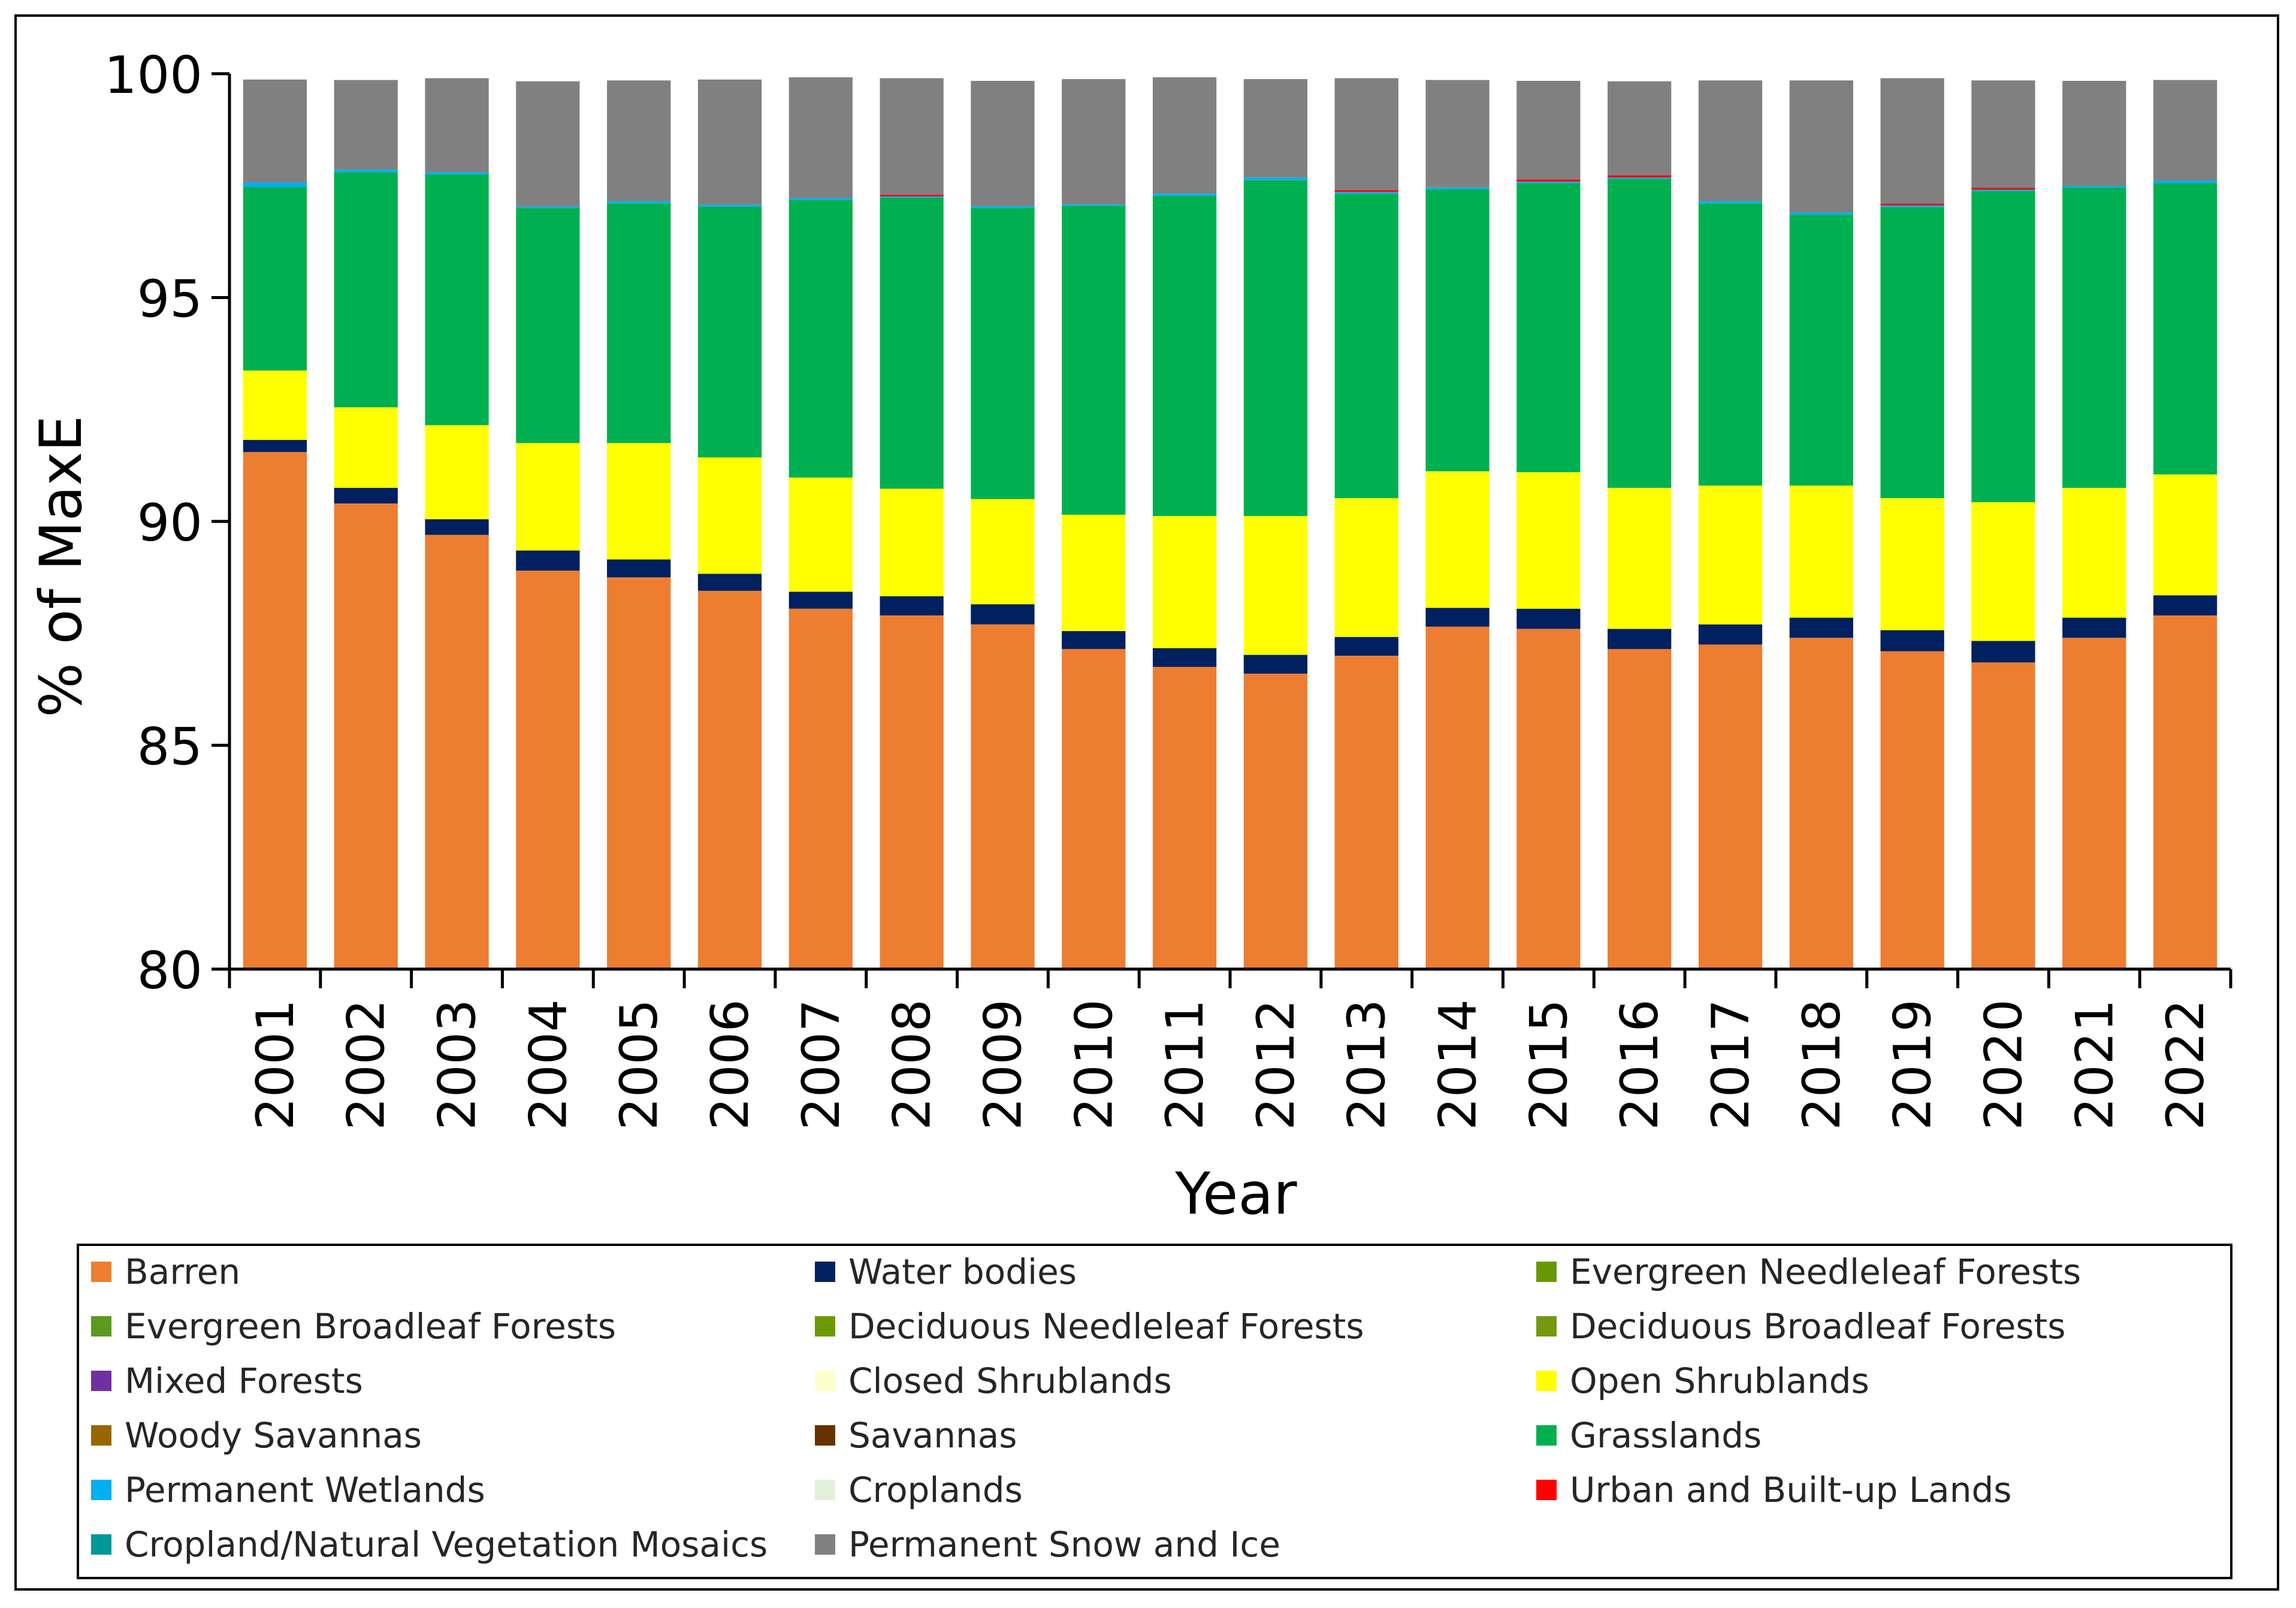 The width and height of the screenshot is (2296, 1608). I want to click on bar-water-bodies-2013, so click(1366, 646).